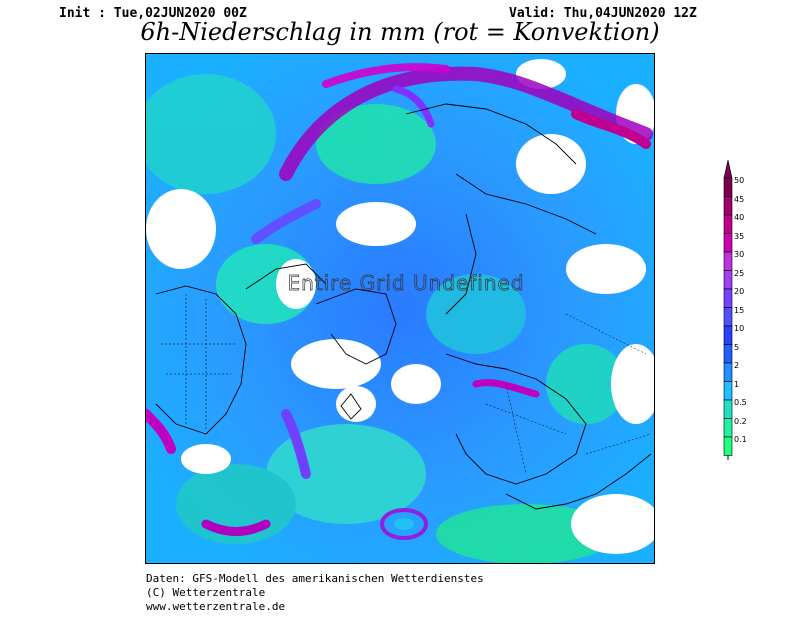 The image size is (800, 618). Describe the element at coordinates (740, 402) in the screenshot. I see `color-scale-label: 0.5` at that location.